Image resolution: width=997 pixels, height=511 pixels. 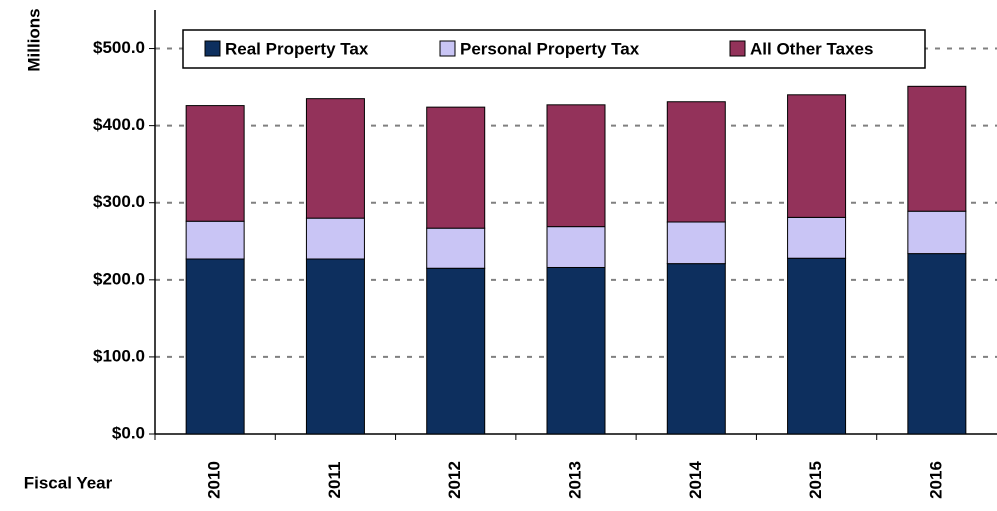 What do you see at coordinates (68, 482) in the screenshot?
I see `x-axis-label: Fiscal Year` at bounding box center [68, 482].